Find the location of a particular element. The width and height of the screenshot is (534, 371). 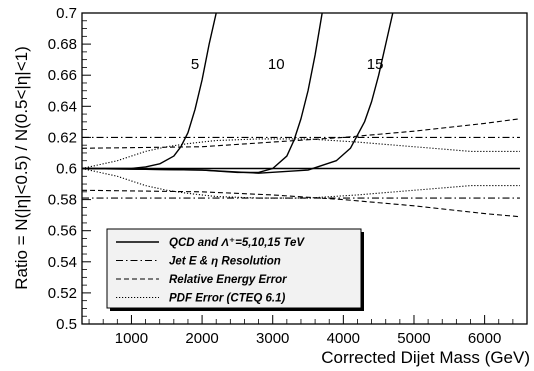

x-tick-label: 4000 is located at coordinates (343, 338).